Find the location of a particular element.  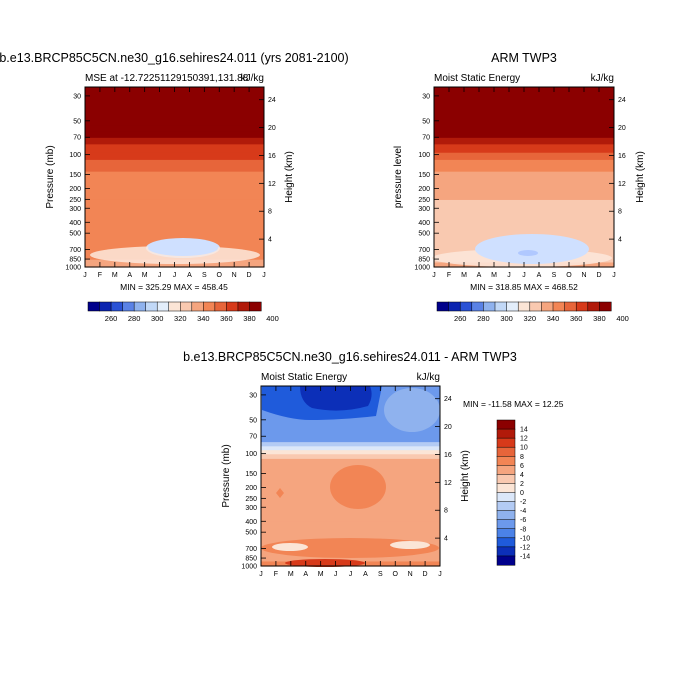

panel-2-subtitle-left: Moist Static Energy is located at coordinates (477, 78).